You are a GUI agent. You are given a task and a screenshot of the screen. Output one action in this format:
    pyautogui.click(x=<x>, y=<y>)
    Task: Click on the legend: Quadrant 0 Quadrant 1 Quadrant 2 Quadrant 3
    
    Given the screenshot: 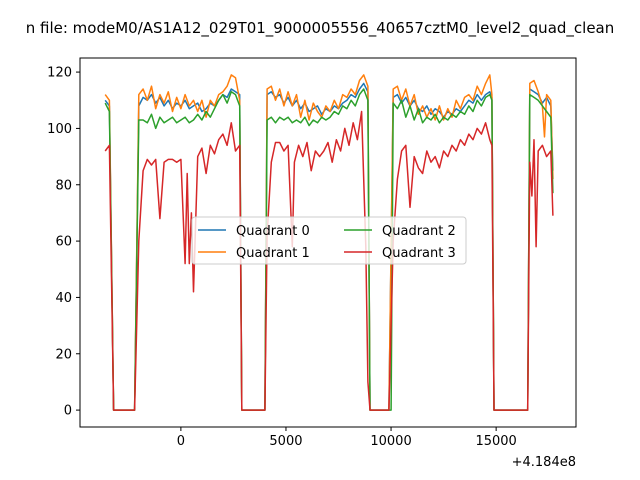 What is the action you would take?
    pyautogui.click(x=329, y=240)
    